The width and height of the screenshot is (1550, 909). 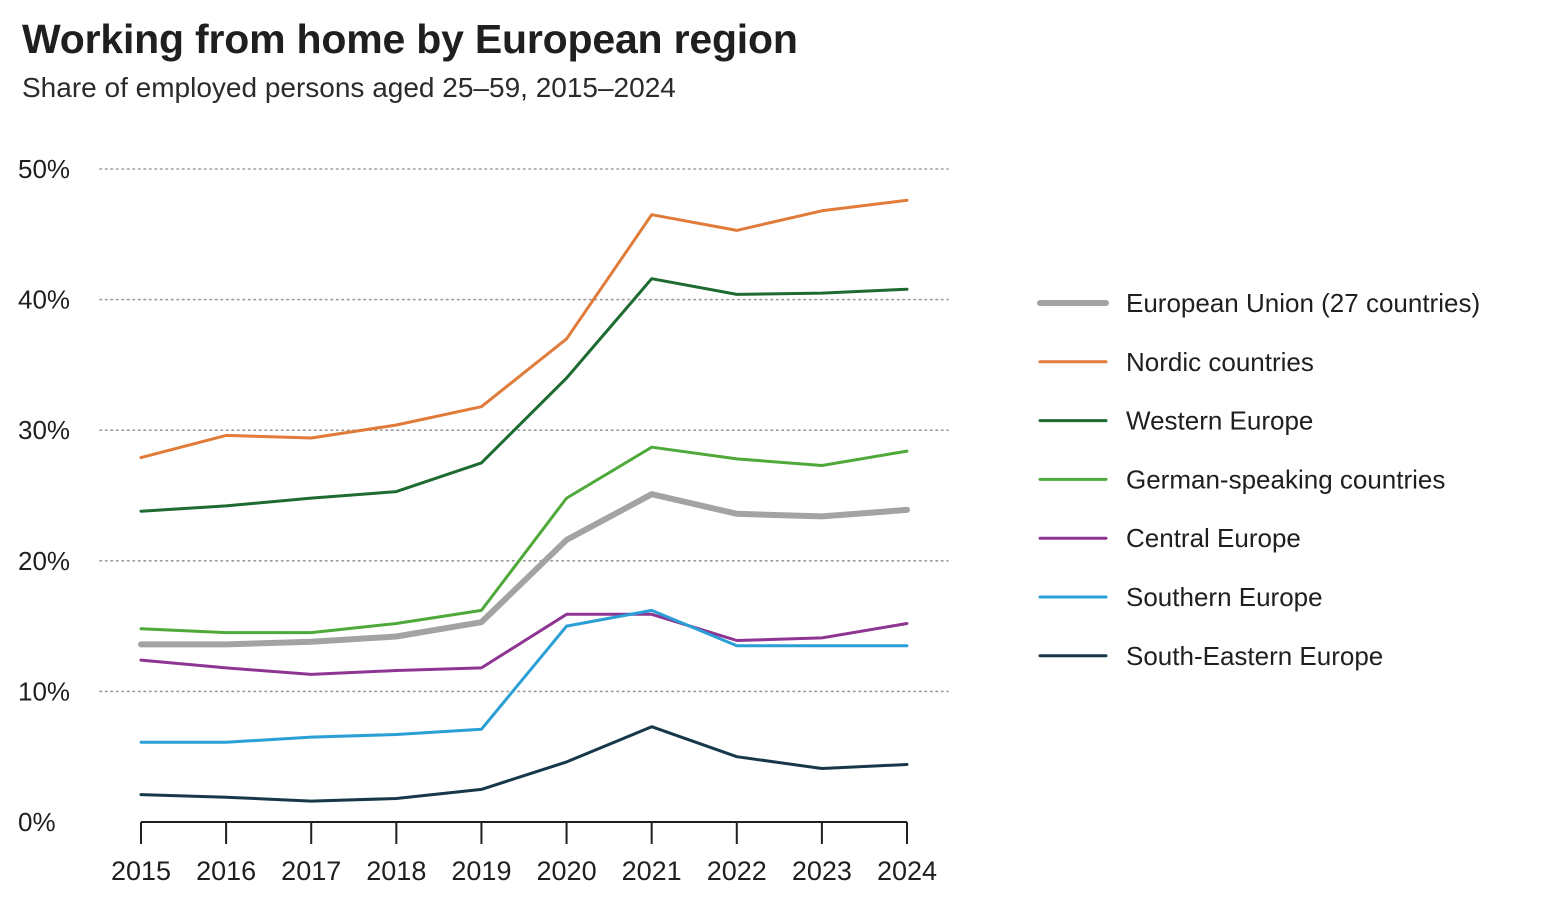 What do you see at coordinates (311, 871) in the screenshot?
I see `x-tick-label: 2017` at bounding box center [311, 871].